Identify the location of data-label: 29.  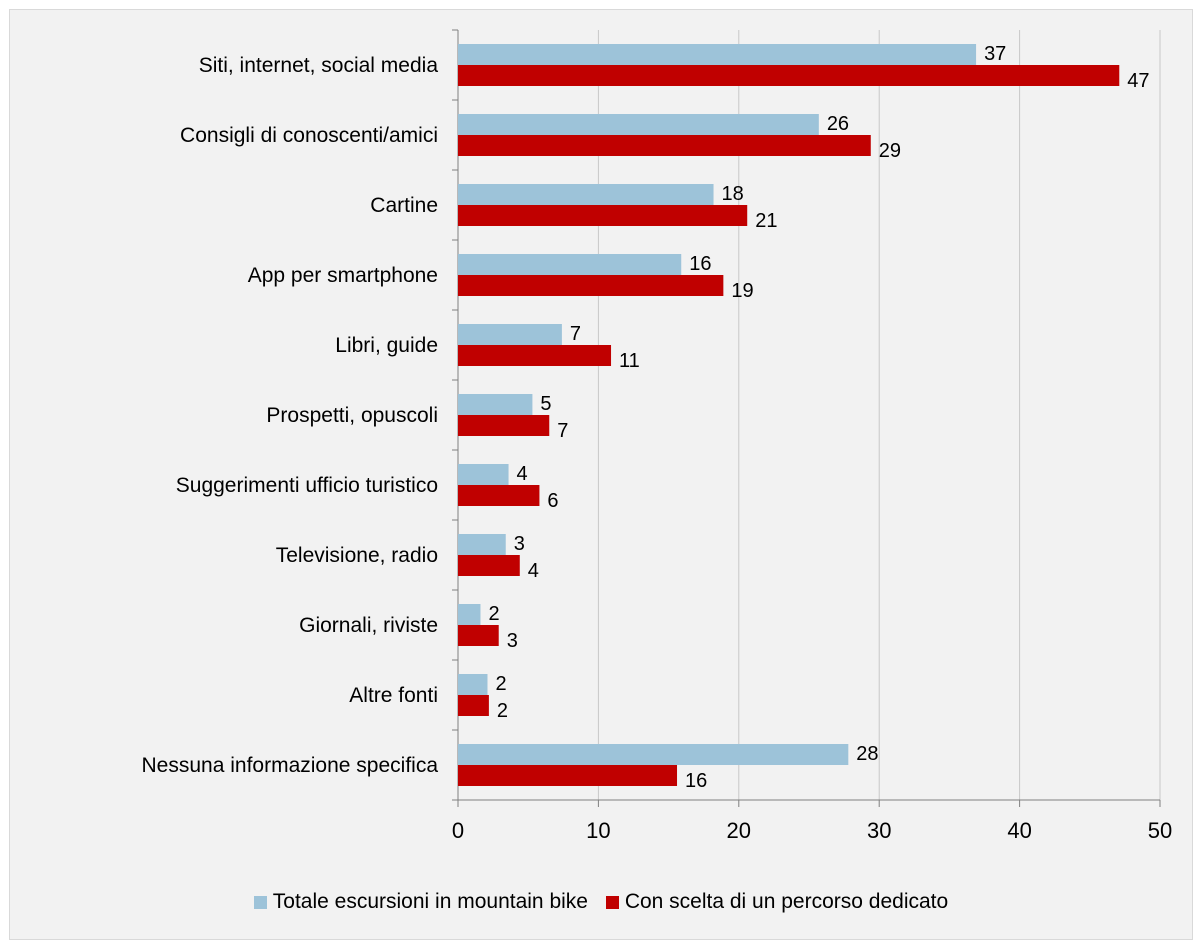
(890, 151).